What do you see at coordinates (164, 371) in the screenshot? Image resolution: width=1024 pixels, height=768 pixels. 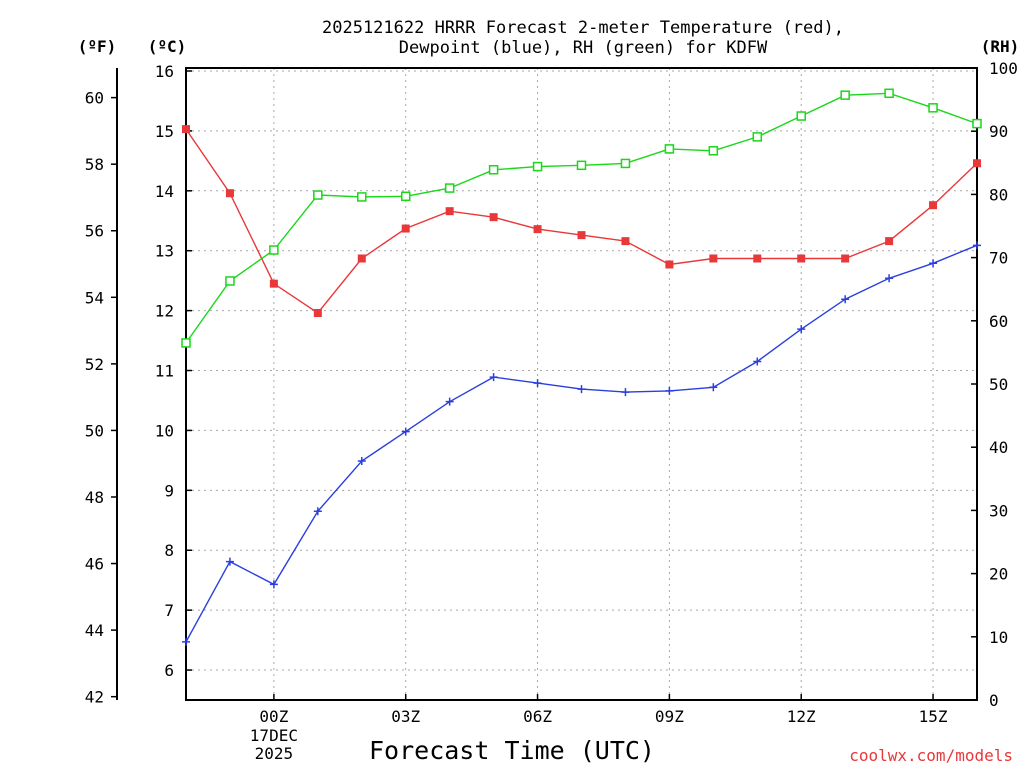 I see `celsius-tick-label-5: 11` at bounding box center [164, 371].